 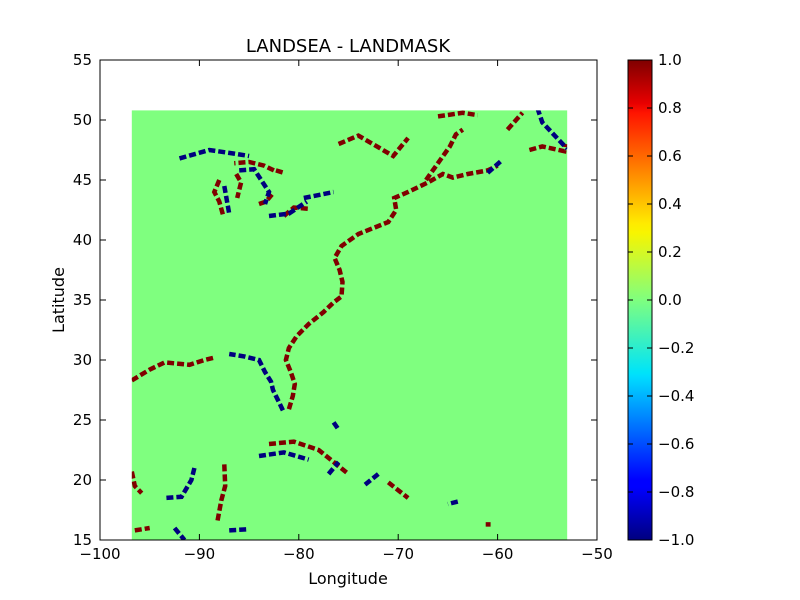 What do you see at coordinates (670, 60) in the screenshot?
I see `colorbar-tick-label: 1.0` at bounding box center [670, 60].